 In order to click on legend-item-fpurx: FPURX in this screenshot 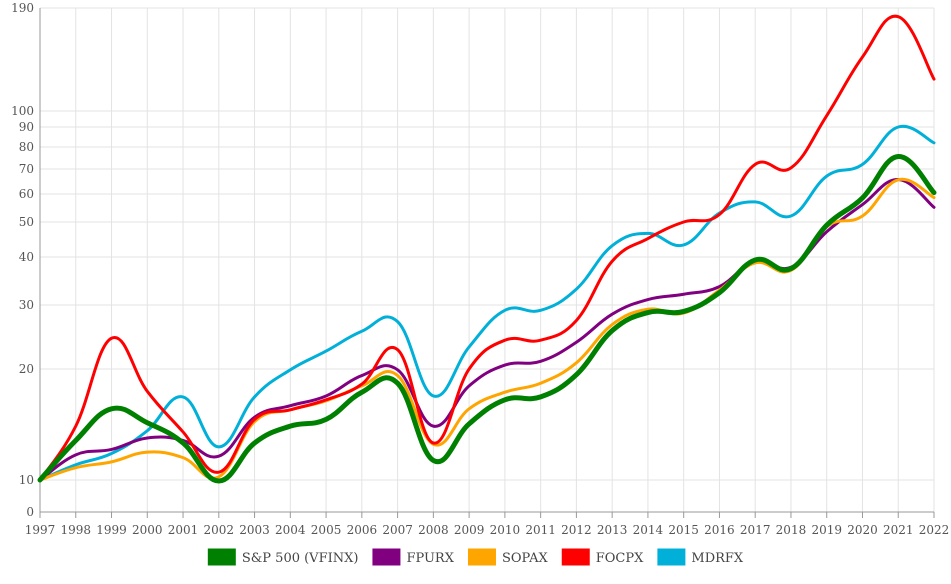, I will do `click(413, 557)`.